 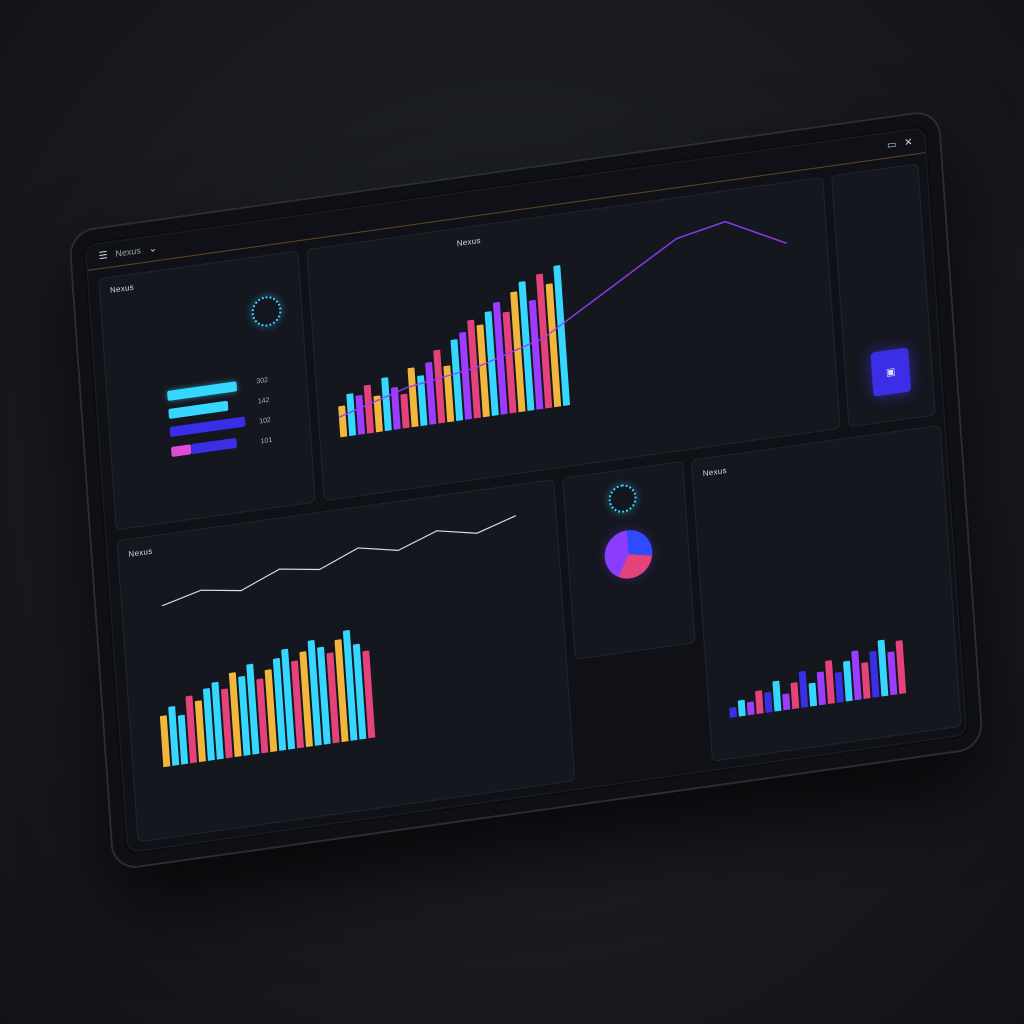 I want to click on row-value-1: 302, so click(x=262, y=381).